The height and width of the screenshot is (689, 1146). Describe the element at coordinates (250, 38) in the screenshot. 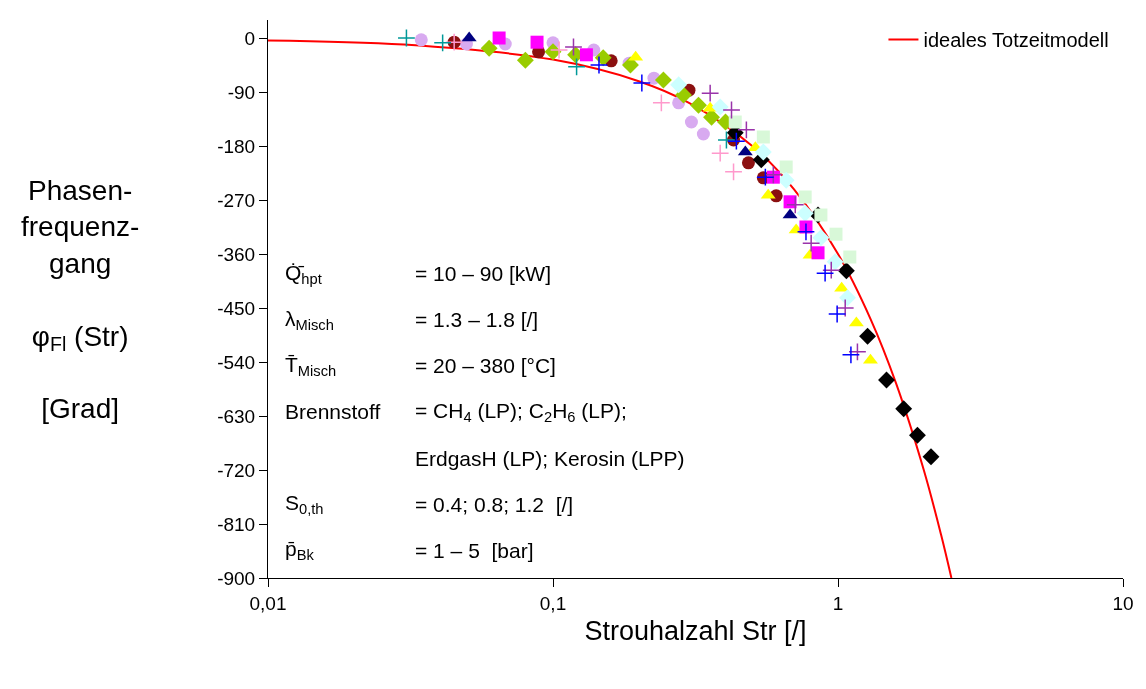

I see `y-tick-label: 0` at that location.